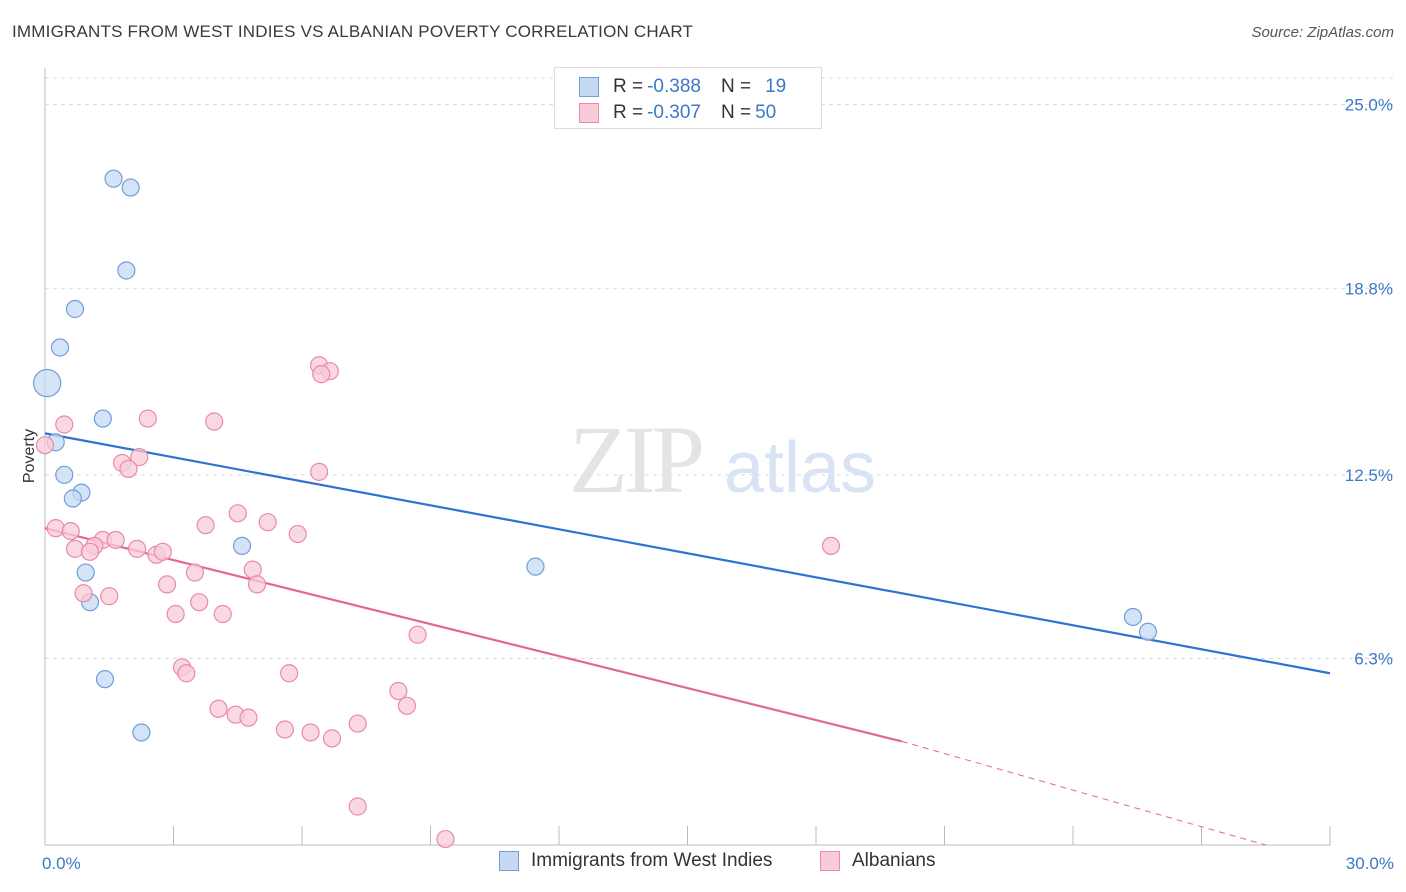 The width and height of the screenshot is (1406, 892). I want to click on x-tick-label-max: 30.0%, so click(1370, 863).